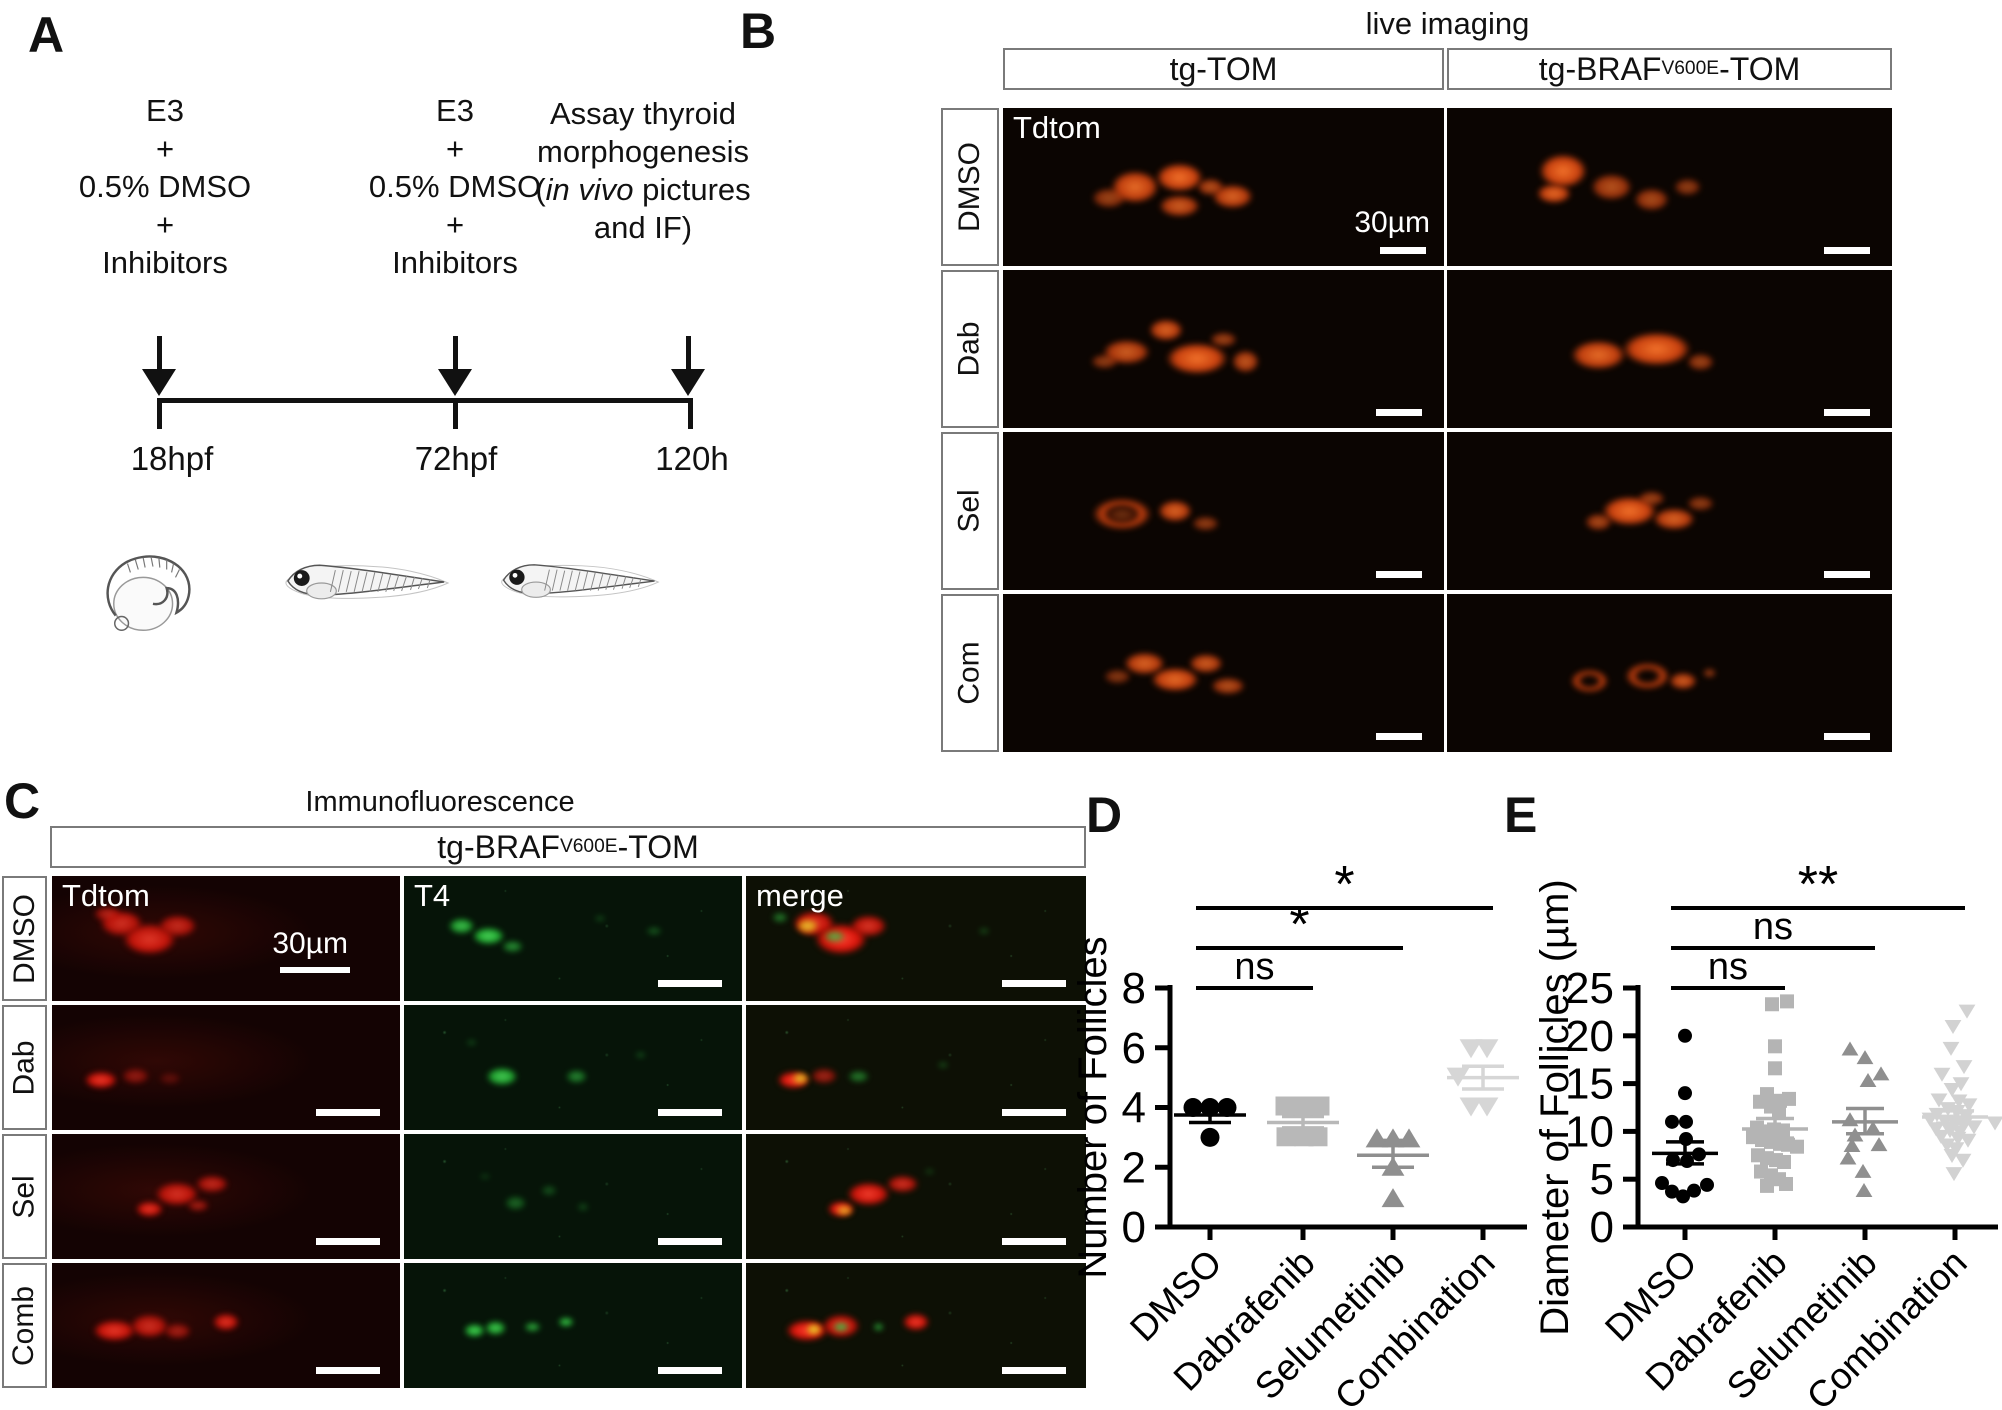  What do you see at coordinates (106, 895) in the screenshot?
I see `channel-label: Tdtom` at bounding box center [106, 895].